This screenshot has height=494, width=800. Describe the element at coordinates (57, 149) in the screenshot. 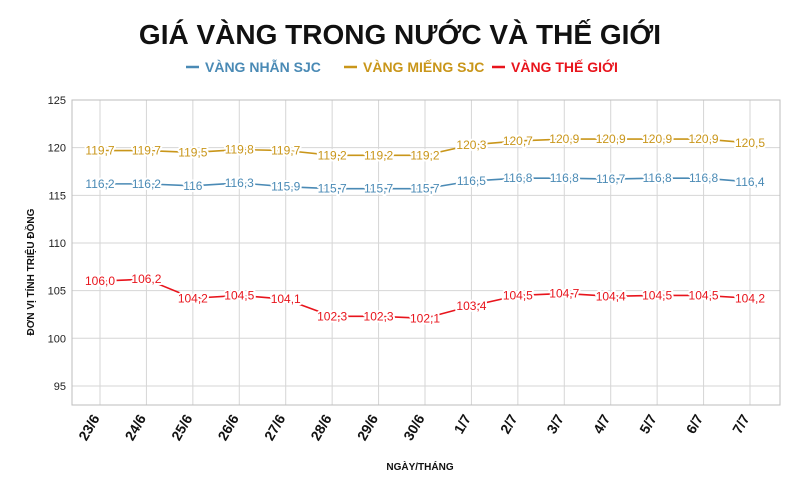

I see `y-tick-label: 120` at that location.